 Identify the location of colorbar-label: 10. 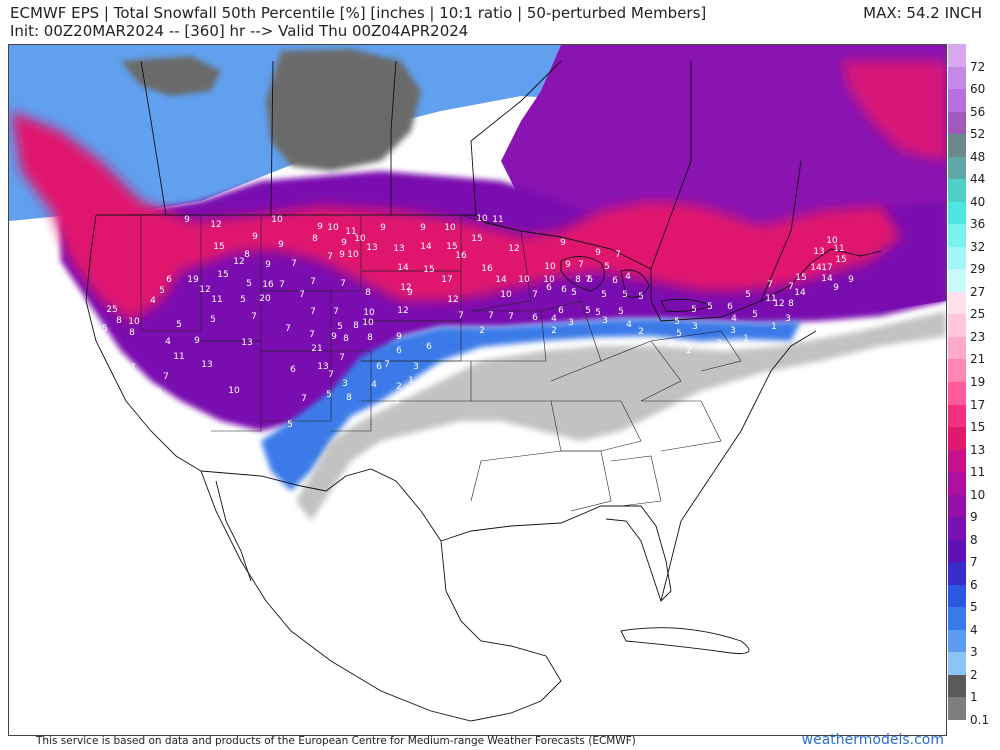
(978, 494).